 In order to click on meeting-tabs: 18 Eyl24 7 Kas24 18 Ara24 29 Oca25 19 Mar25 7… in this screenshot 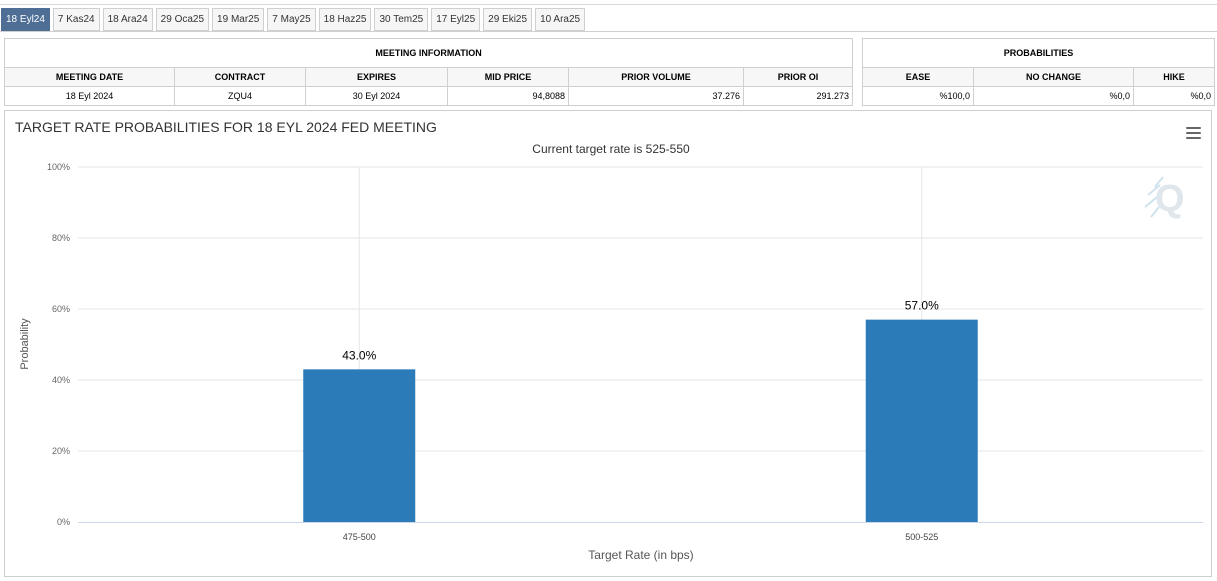, I will do `click(294, 19)`.